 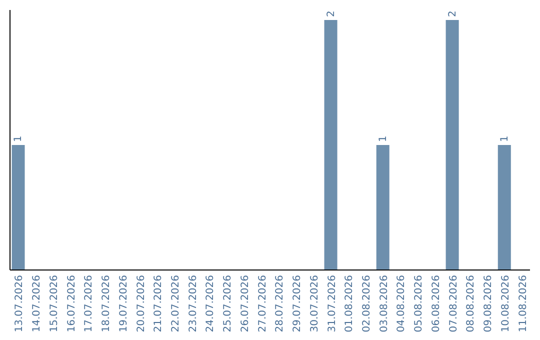 I want to click on x-tick-label: 10.08.2026, so click(x=506, y=303).